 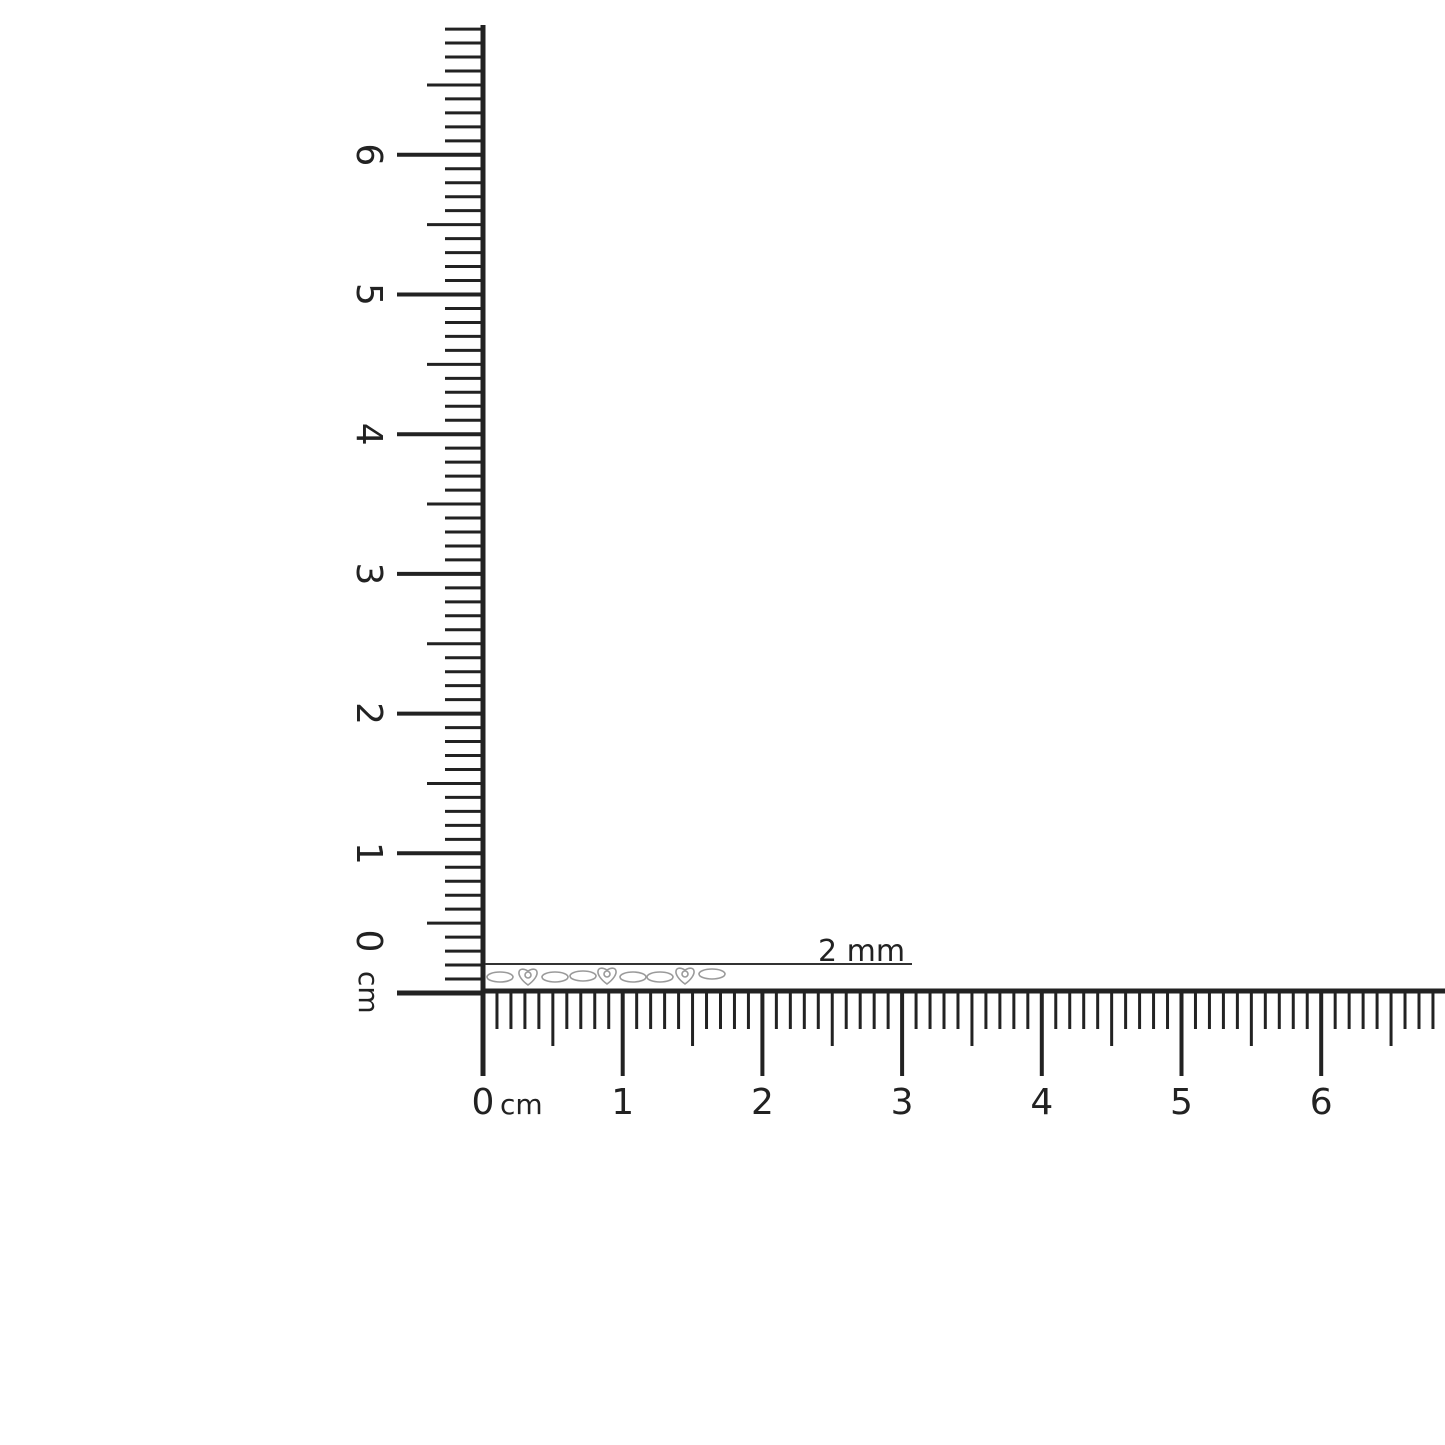 I want to click on vertical-label-1: 1, so click(x=368, y=853).